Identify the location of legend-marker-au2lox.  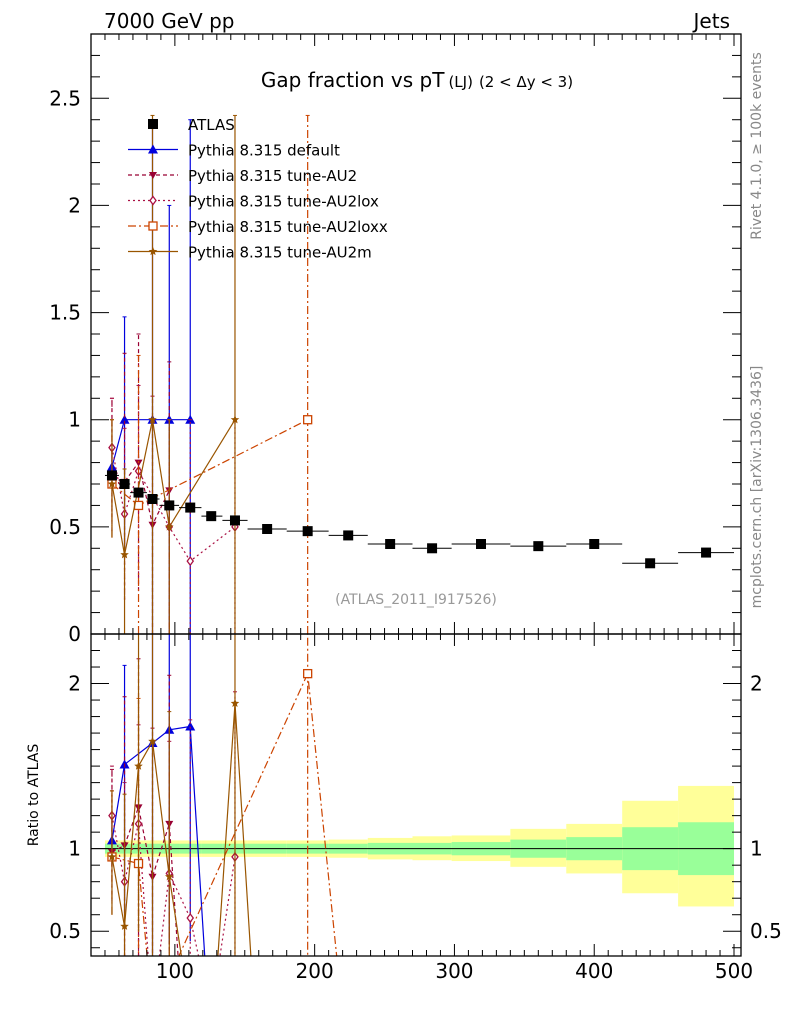
(153, 200).